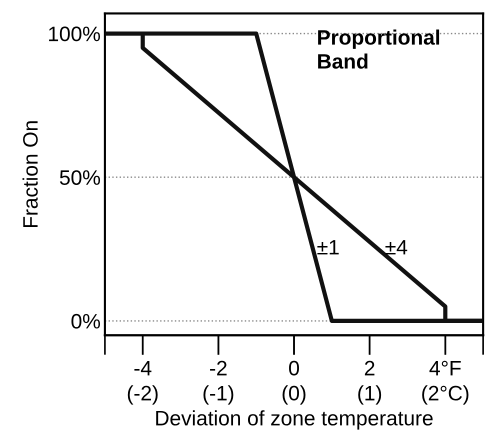  I want to click on y-tick-label: 100%, so click(74, 34).